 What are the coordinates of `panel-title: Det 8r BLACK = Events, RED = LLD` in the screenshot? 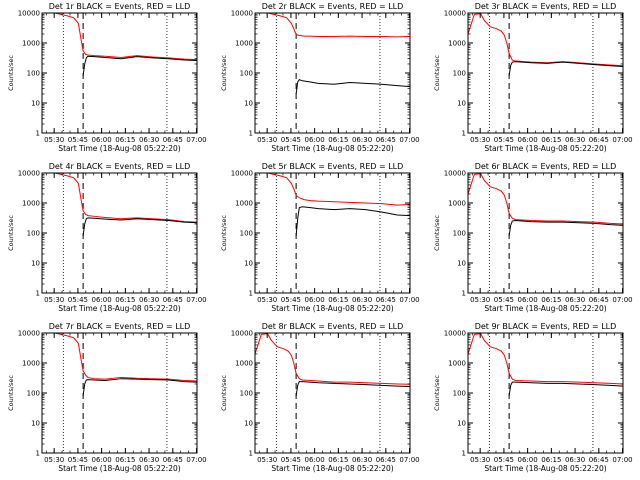 It's located at (333, 326).